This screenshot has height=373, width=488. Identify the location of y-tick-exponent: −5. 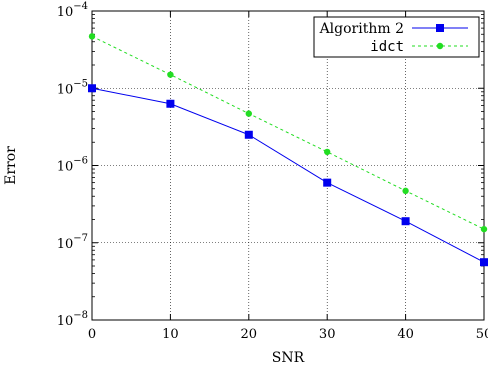
(80, 83).